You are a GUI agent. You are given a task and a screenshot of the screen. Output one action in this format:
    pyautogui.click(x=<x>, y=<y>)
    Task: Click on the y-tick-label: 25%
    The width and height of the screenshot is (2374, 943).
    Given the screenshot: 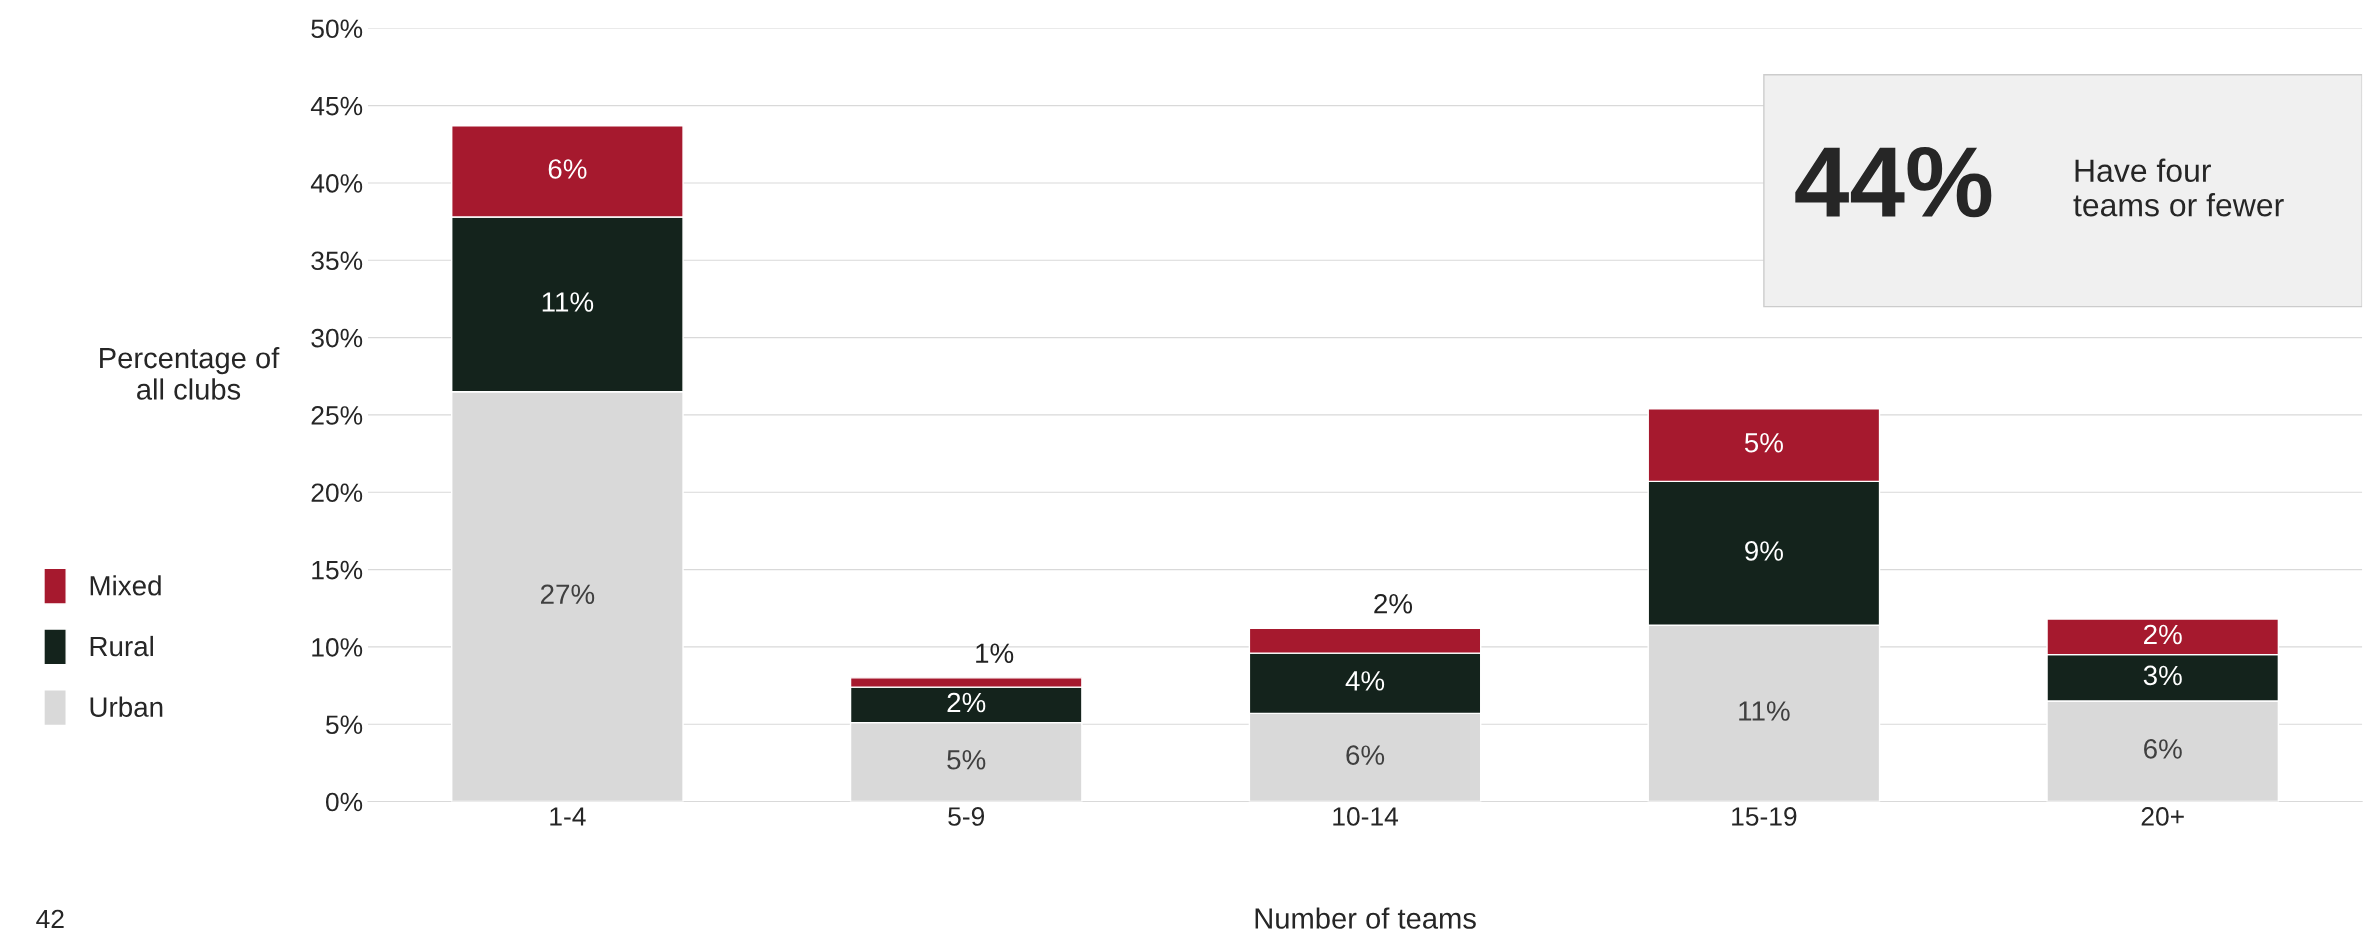 What is the action you would take?
    pyautogui.click(x=337, y=415)
    